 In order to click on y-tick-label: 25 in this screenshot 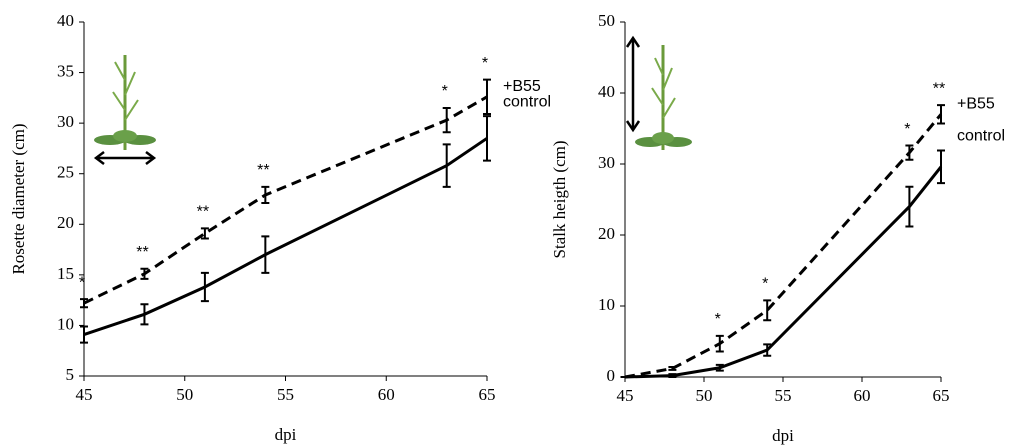, I will do `click(65, 172)`.